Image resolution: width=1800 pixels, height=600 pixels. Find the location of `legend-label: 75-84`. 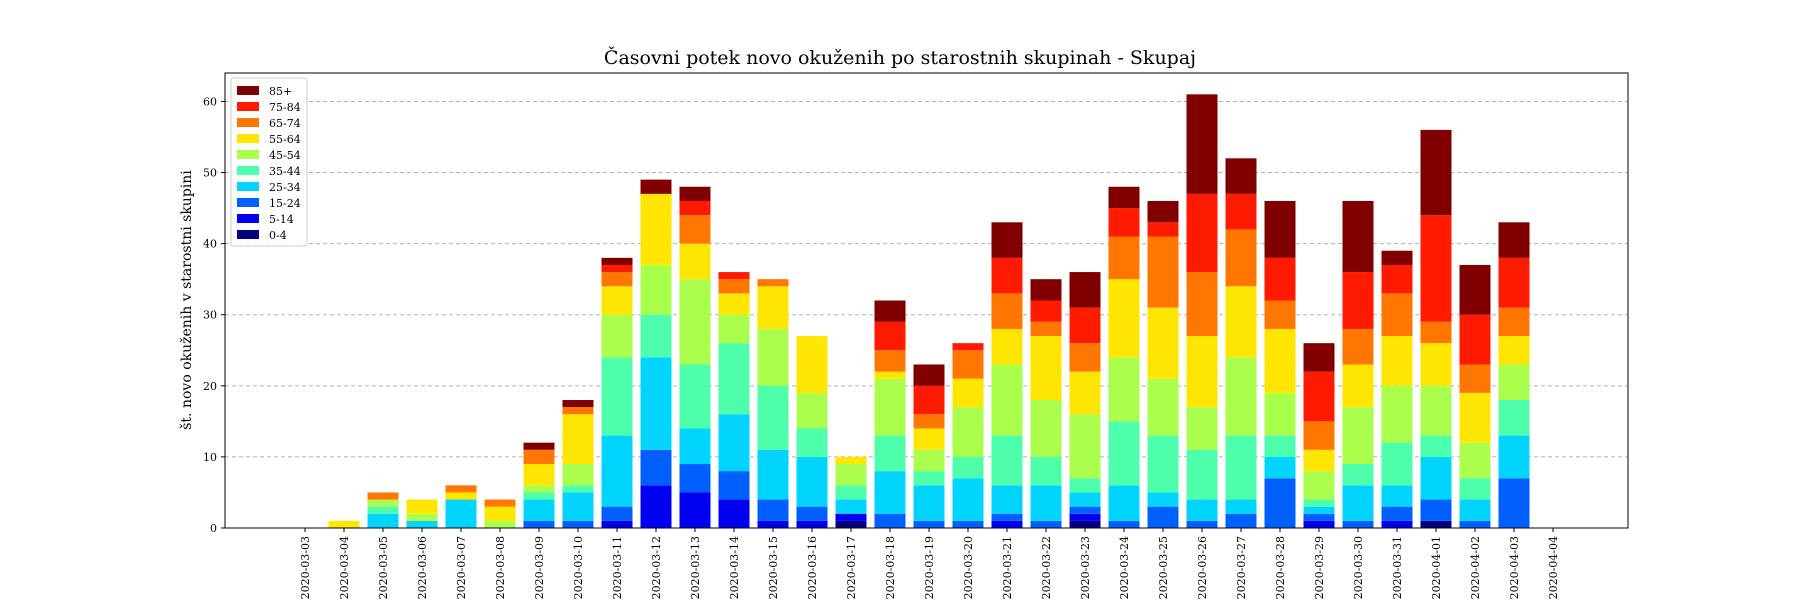

legend-label: 75-84 is located at coordinates (285, 107).